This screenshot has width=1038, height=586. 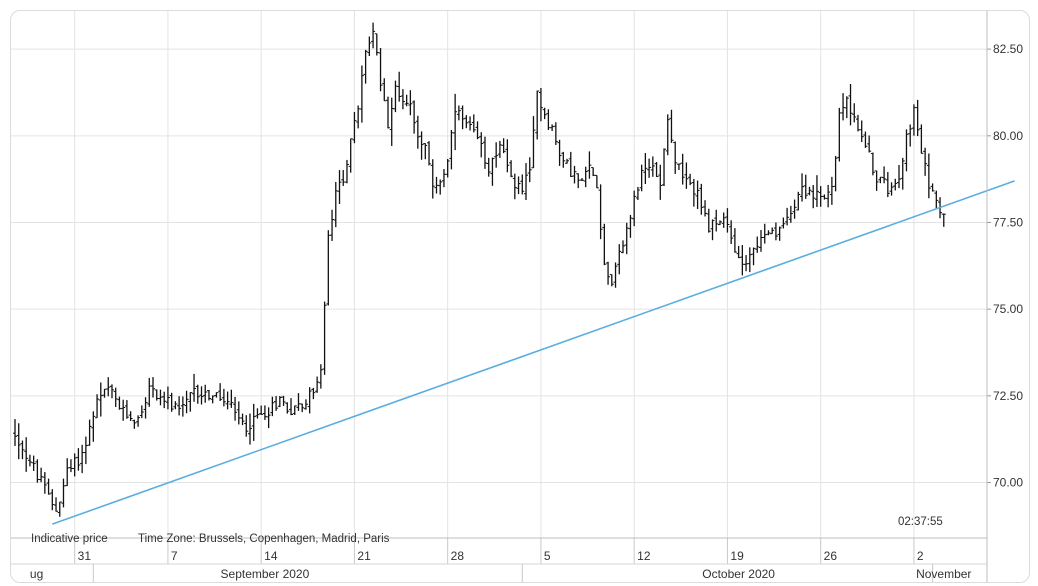 I want to click on day-tick-label: 5, so click(x=547, y=556).